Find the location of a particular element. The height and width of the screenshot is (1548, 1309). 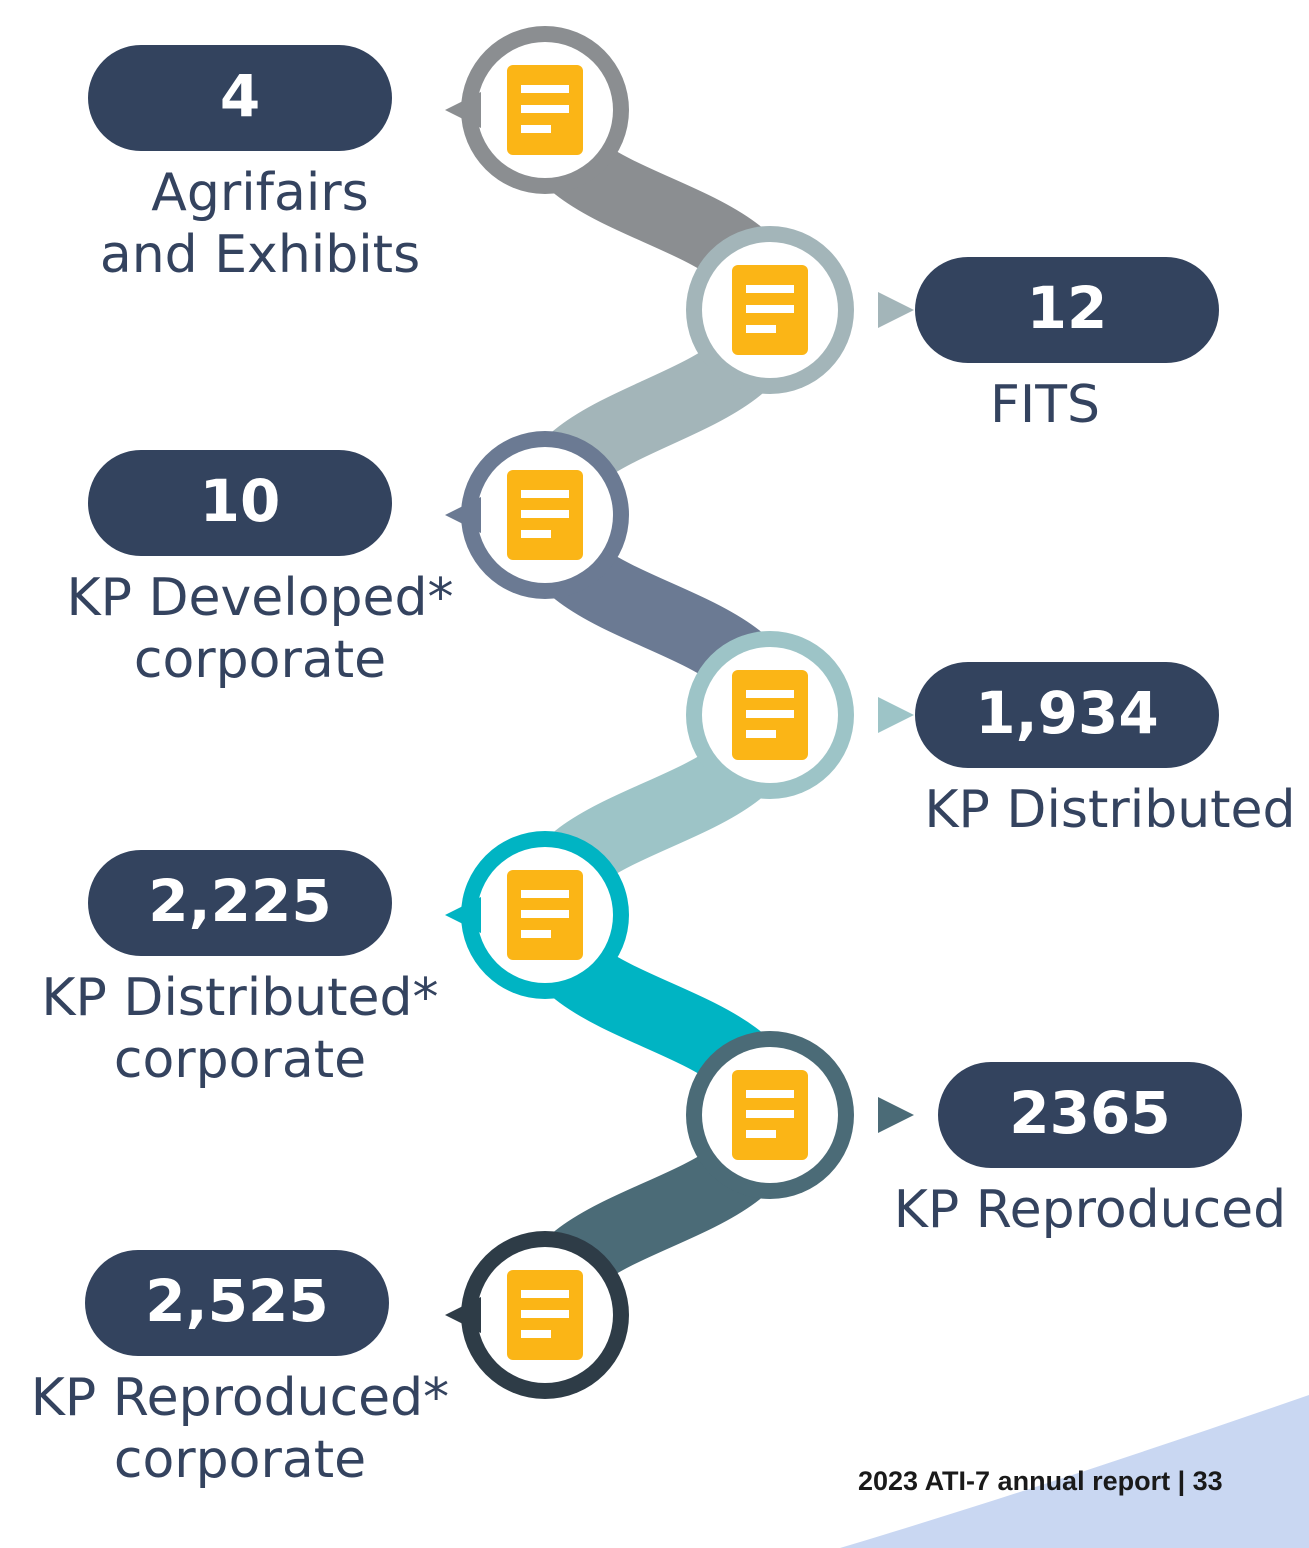

label: FITS is located at coordinates (1045, 405).